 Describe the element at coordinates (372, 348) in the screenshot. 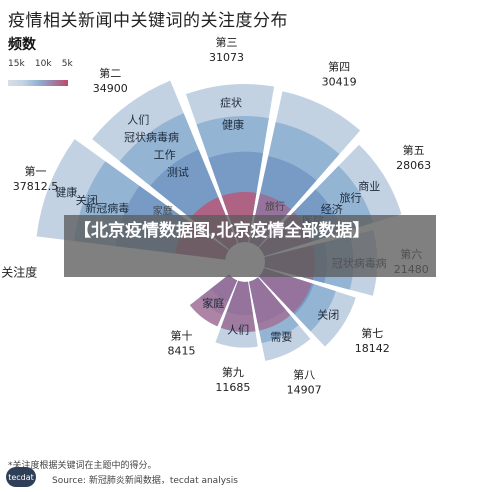

I see `topic-value-label: 18142` at that location.